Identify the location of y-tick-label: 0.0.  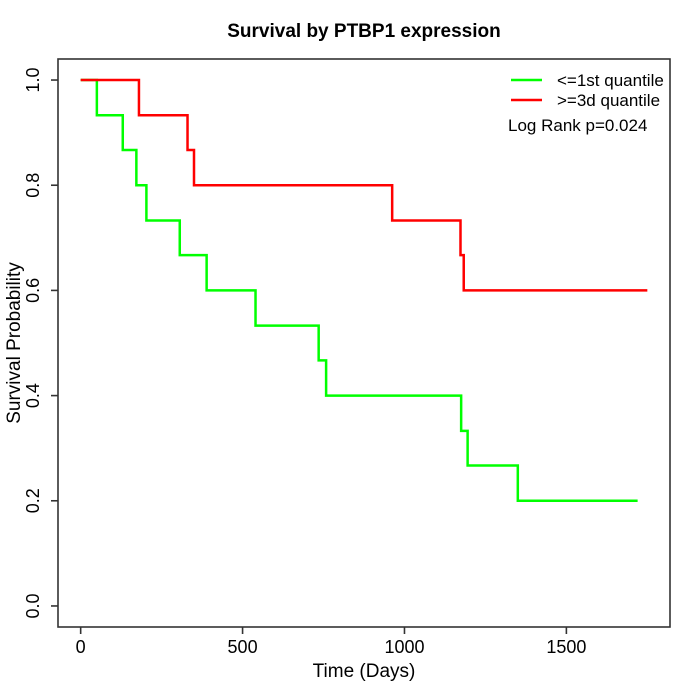
(33, 605).